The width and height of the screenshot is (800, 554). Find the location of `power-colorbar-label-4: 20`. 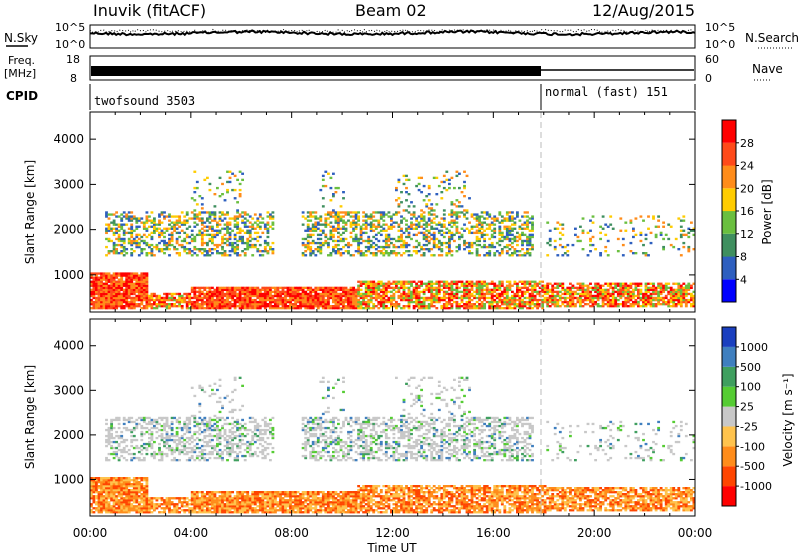

power-colorbar-label-4: 20 is located at coordinates (747, 188).